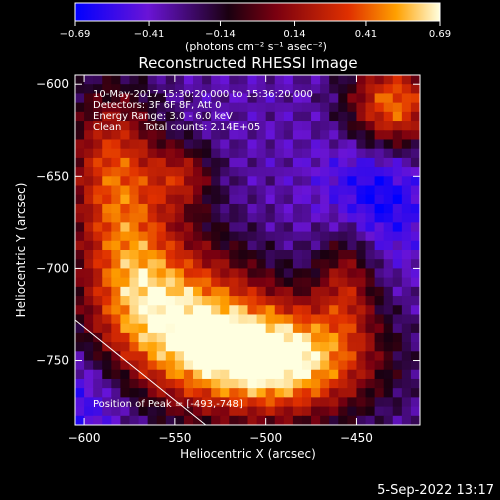 The width and height of the screenshot is (500, 500). I want to click on colorbar-ticks: −0.69 −0.41 −0.14 0.14 0.41 0.69, so click(255, 30).